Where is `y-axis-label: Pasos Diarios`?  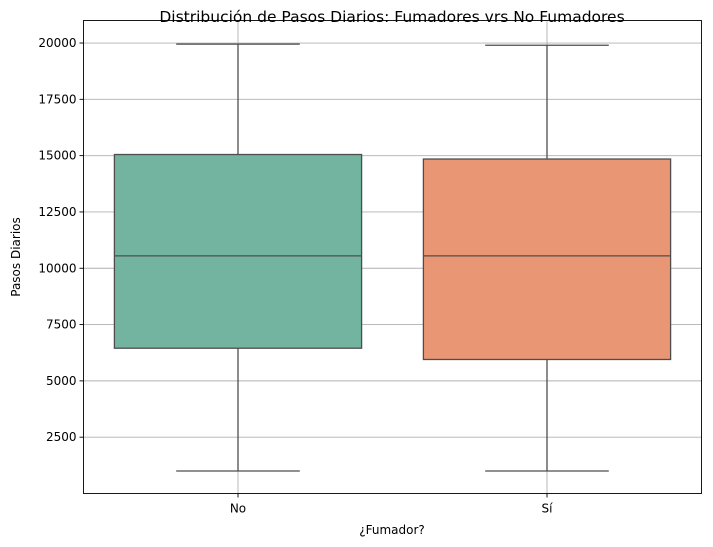 y-axis-label: Pasos Diarios is located at coordinates (16, 257).